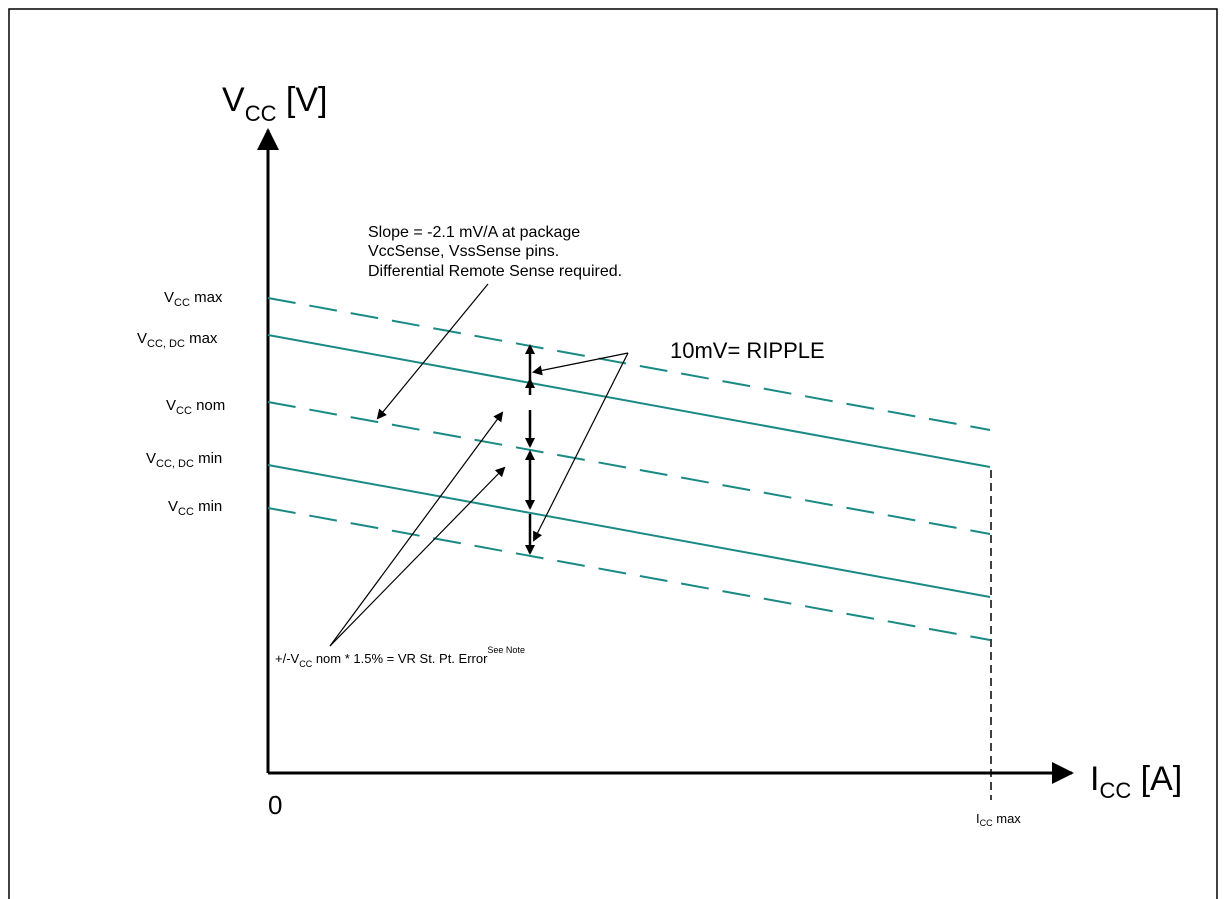  Describe the element at coordinates (193, 299) in the screenshot. I see `label-vcc-max: VCC max` at that location.